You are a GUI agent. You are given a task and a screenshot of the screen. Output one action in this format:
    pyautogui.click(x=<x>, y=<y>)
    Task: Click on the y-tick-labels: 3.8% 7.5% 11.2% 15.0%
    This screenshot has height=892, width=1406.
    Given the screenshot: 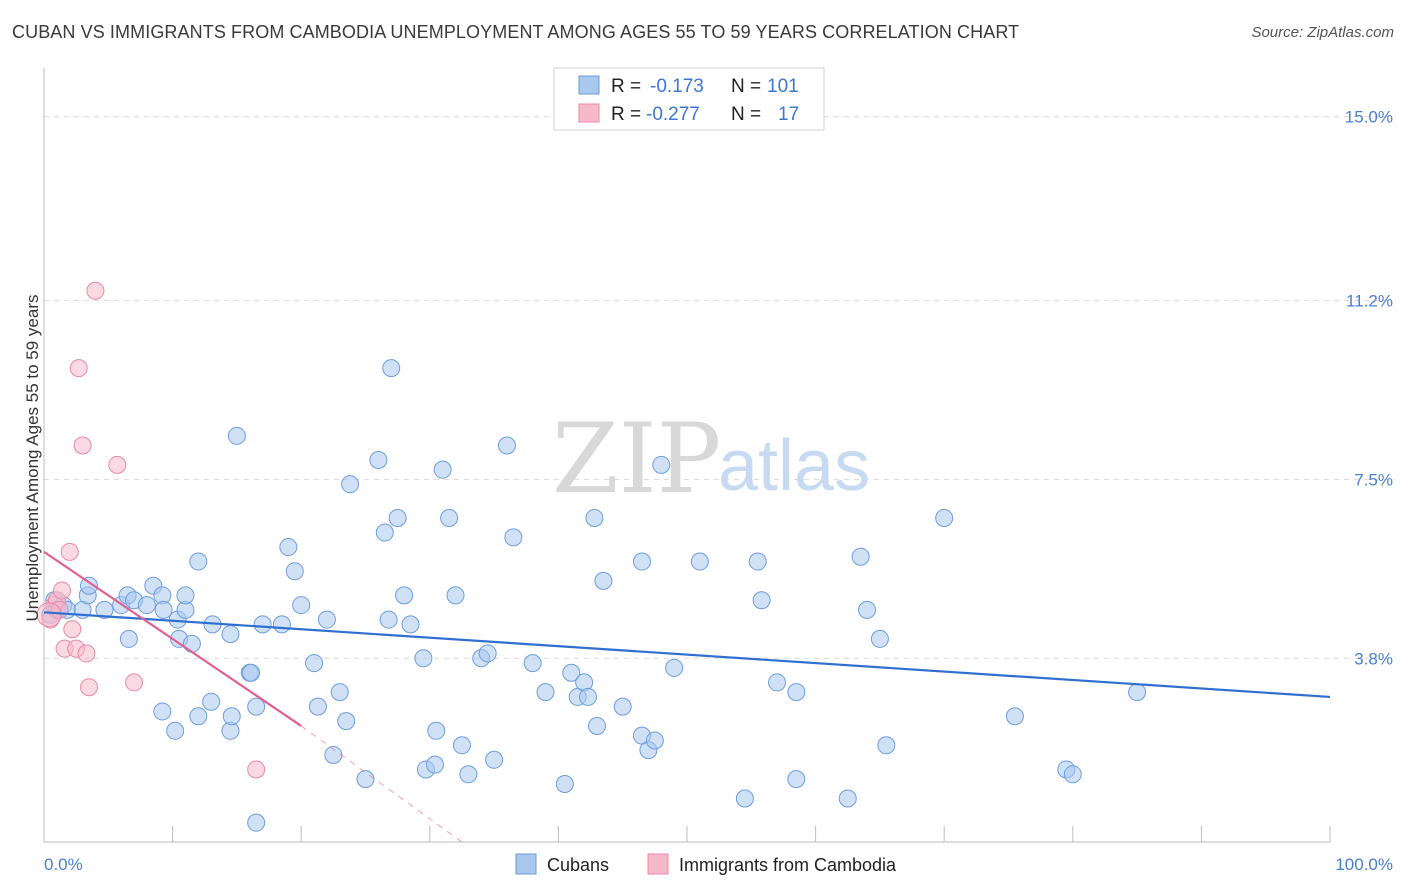 What is the action you would take?
    pyautogui.click(x=1369, y=388)
    